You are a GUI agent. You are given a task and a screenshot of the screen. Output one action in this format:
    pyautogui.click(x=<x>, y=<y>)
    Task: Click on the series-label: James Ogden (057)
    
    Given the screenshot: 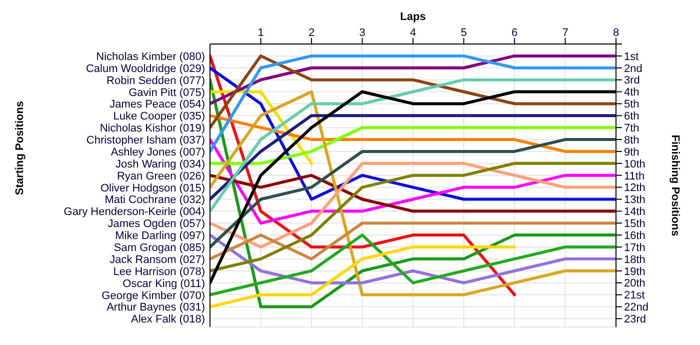 What is the action you would take?
    pyautogui.click(x=156, y=224)
    